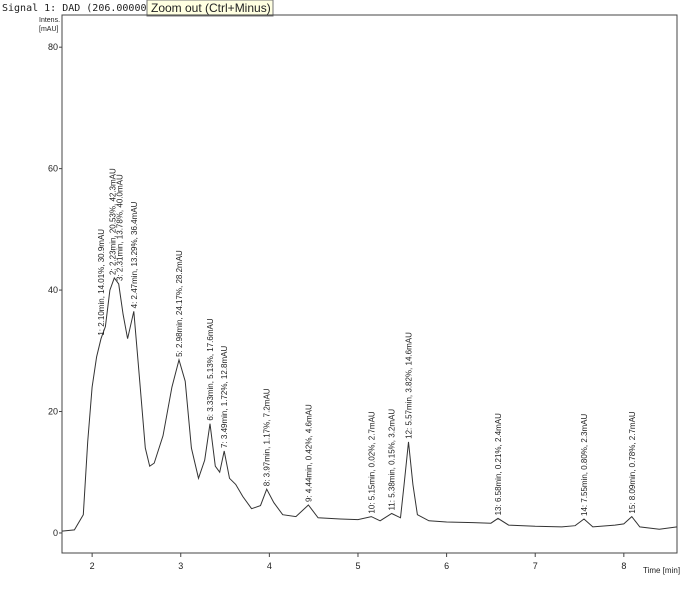  I want to click on x-tick-label: 2, so click(92, 566).